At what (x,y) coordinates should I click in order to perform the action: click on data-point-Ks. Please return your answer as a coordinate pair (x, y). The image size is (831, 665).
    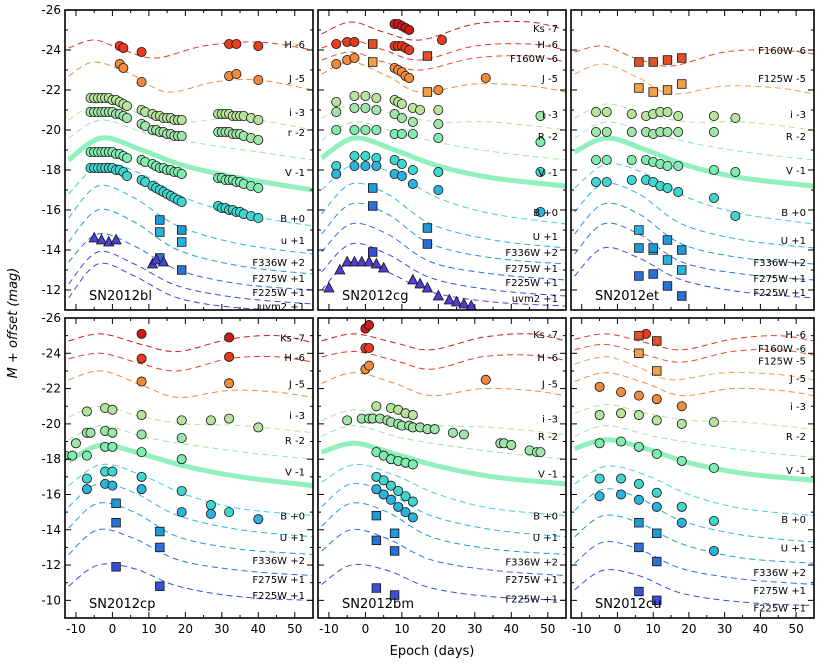
    Looking at the image, I should click on (229, 337).